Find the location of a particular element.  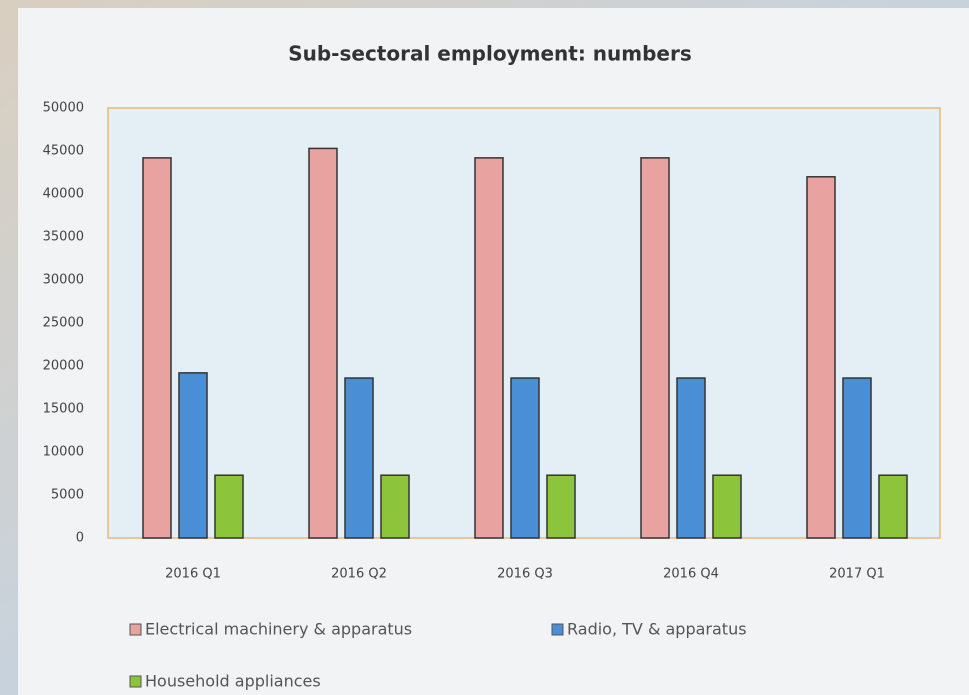

legend-label: Electrical machinery & apparatus is located at coordinates (278, 629).